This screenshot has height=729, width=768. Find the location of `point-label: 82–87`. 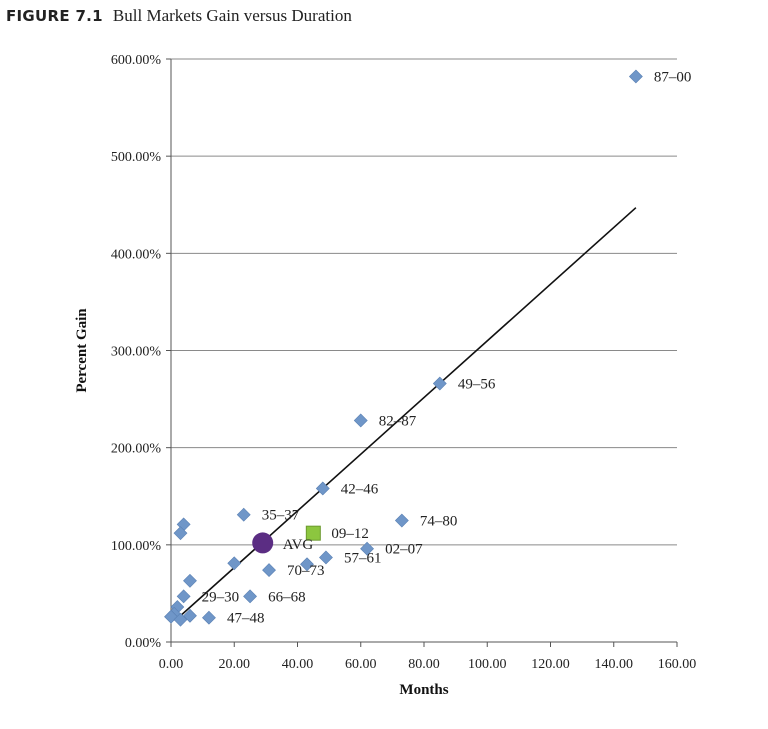

point-label: 82–87 is located at coordinates (398, 421).